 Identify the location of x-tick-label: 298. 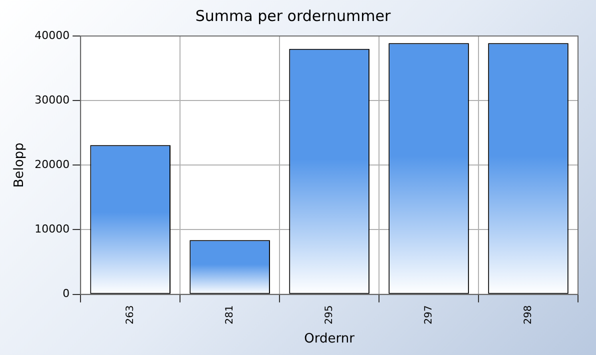
(528, 314).